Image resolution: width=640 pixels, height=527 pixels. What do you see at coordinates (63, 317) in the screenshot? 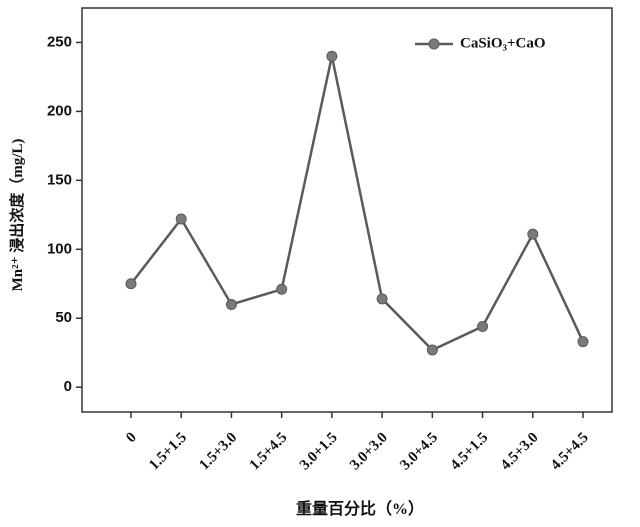
I see `y-tick-label: 50` at bounding box center [63, 317].